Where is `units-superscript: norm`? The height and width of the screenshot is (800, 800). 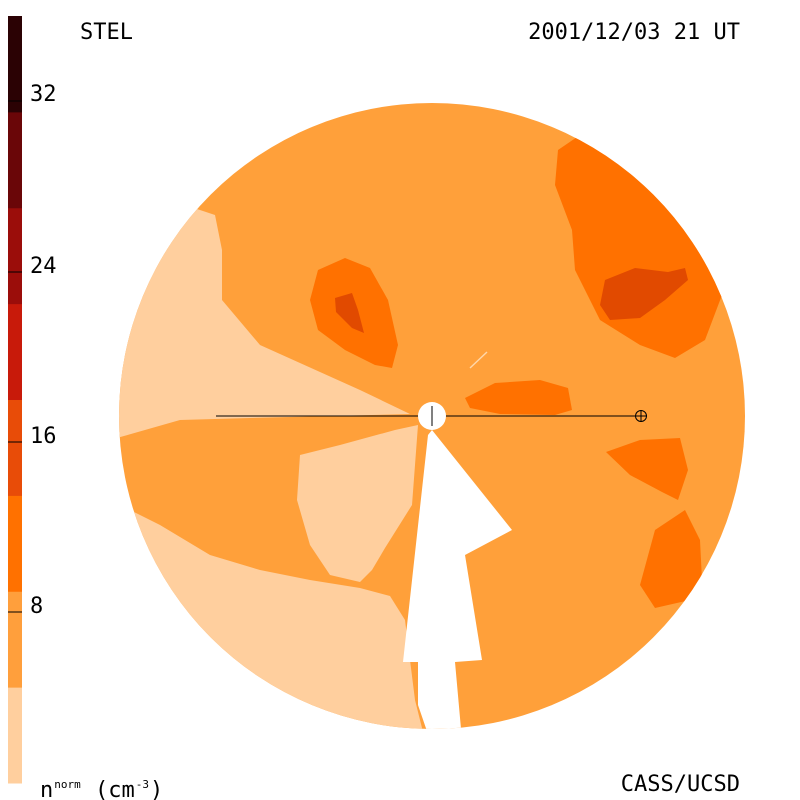 units-superscript: norm is located at coordinates (67, 784).